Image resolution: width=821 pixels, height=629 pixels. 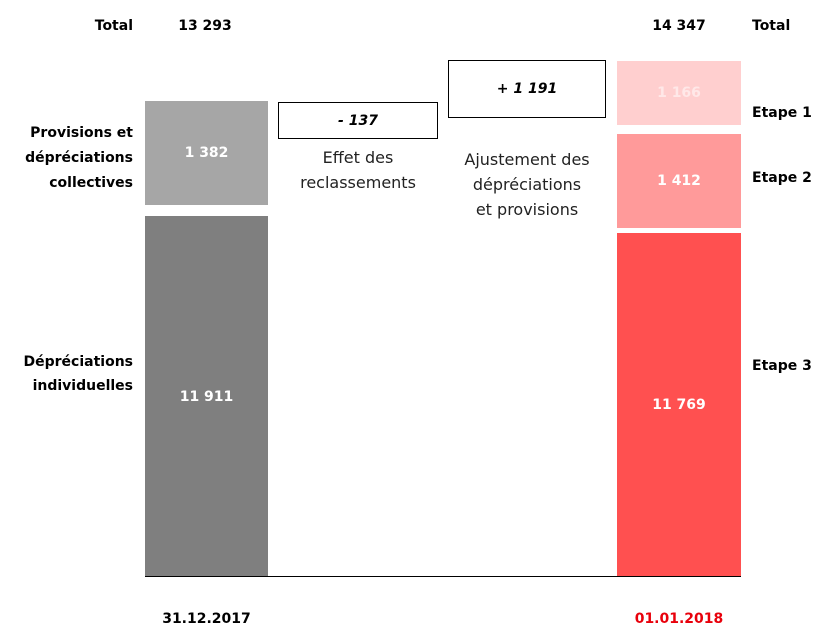 I want to click on segment-label: Provisions et, so click(x=81, y=133).